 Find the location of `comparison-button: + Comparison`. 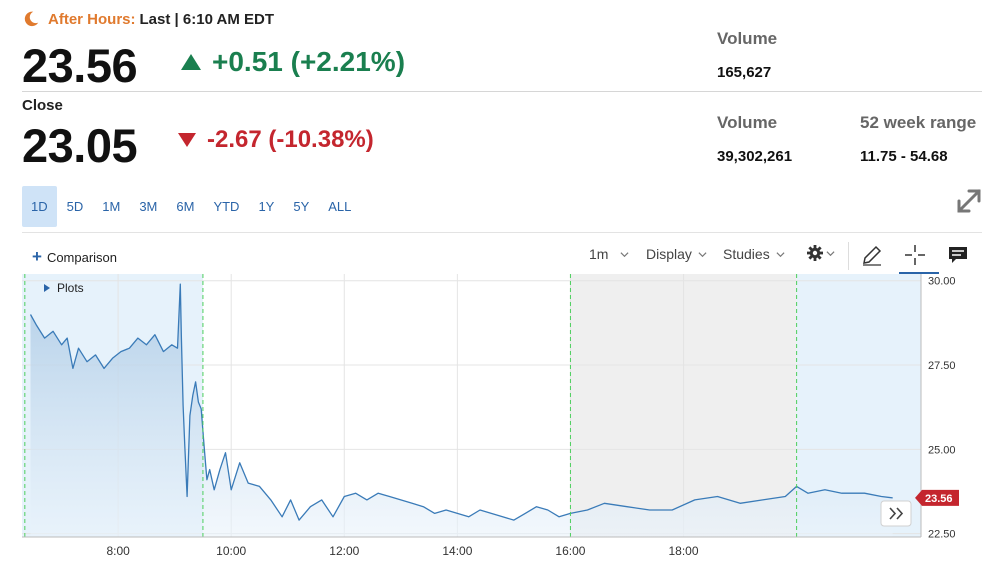

comparison-button: + Comparison is located at coordinates (74, 257).